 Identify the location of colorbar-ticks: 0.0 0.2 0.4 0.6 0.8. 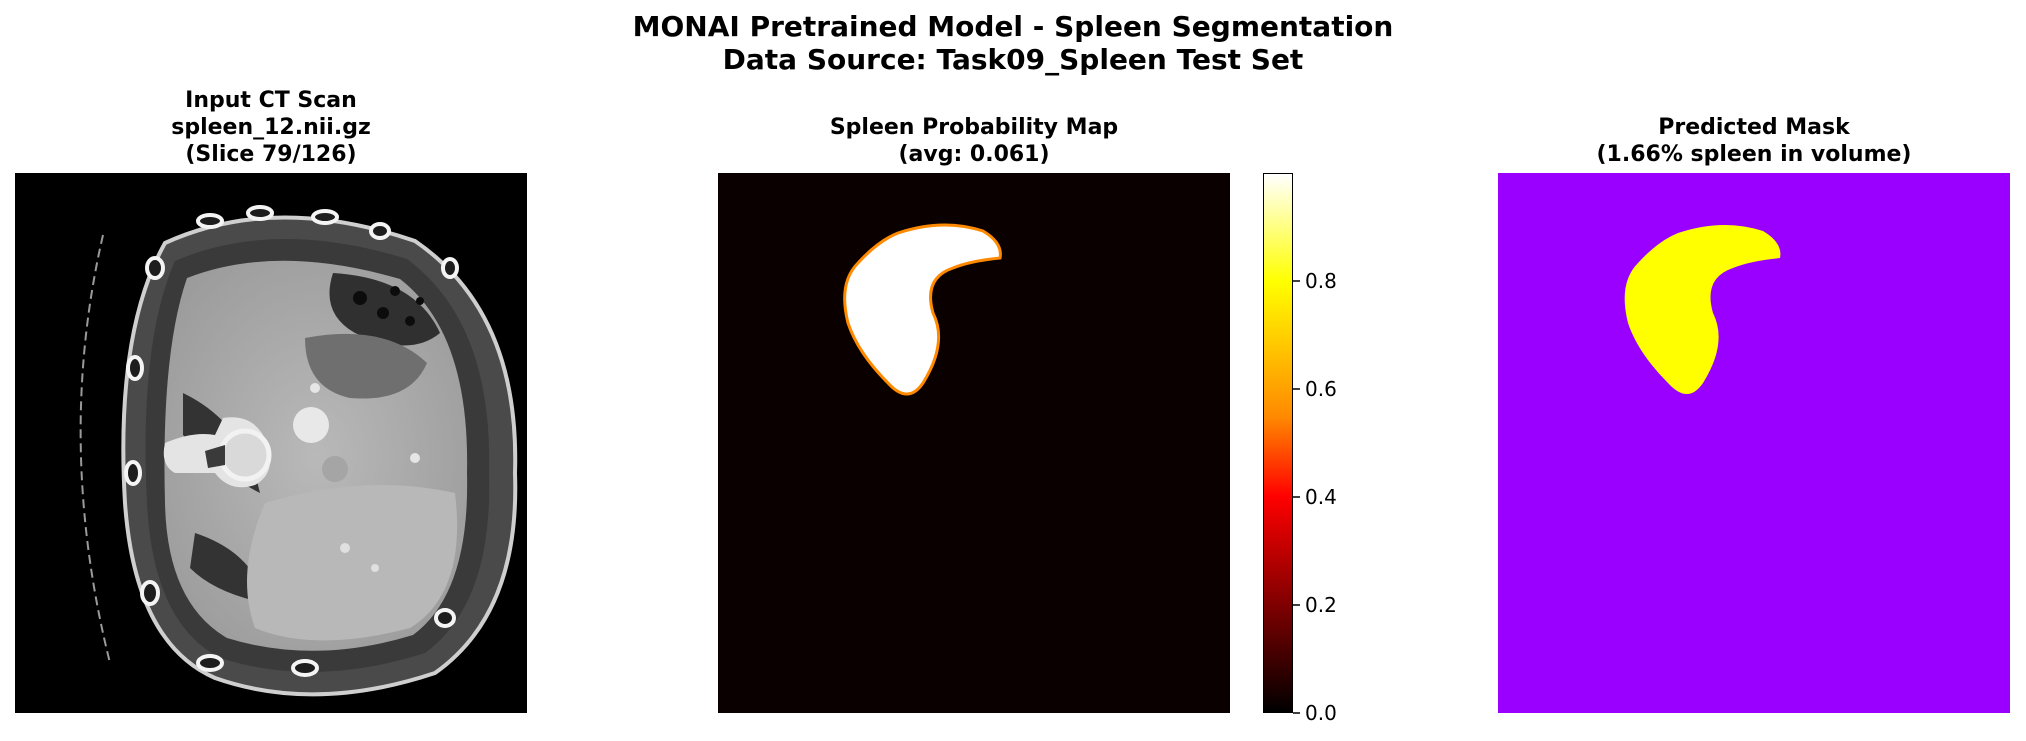
(1315, 497).